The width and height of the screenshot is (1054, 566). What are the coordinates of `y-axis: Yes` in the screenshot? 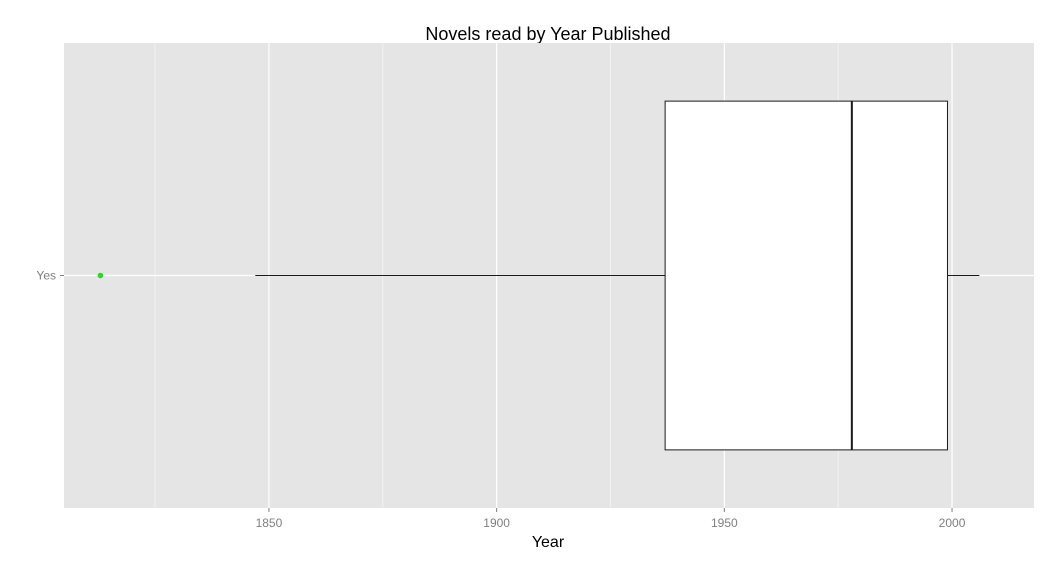 It's located at (50, 276).